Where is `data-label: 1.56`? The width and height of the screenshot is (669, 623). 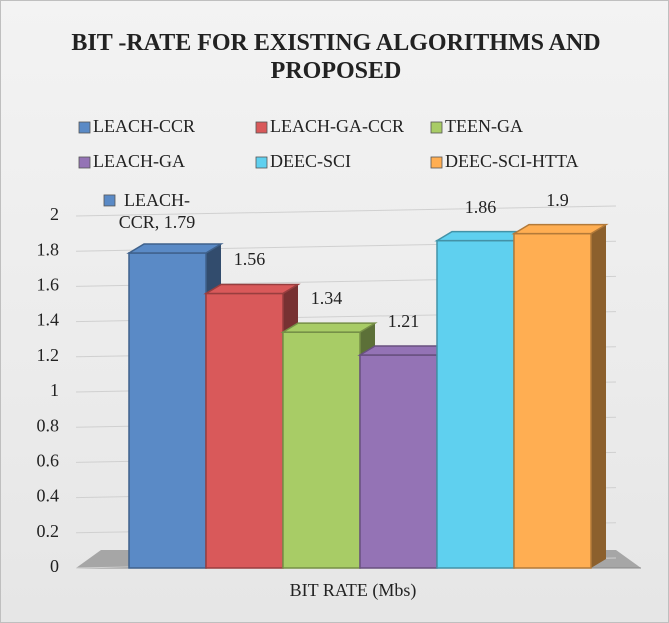
data-label: 1.56 is located at coordinates (249, 259).